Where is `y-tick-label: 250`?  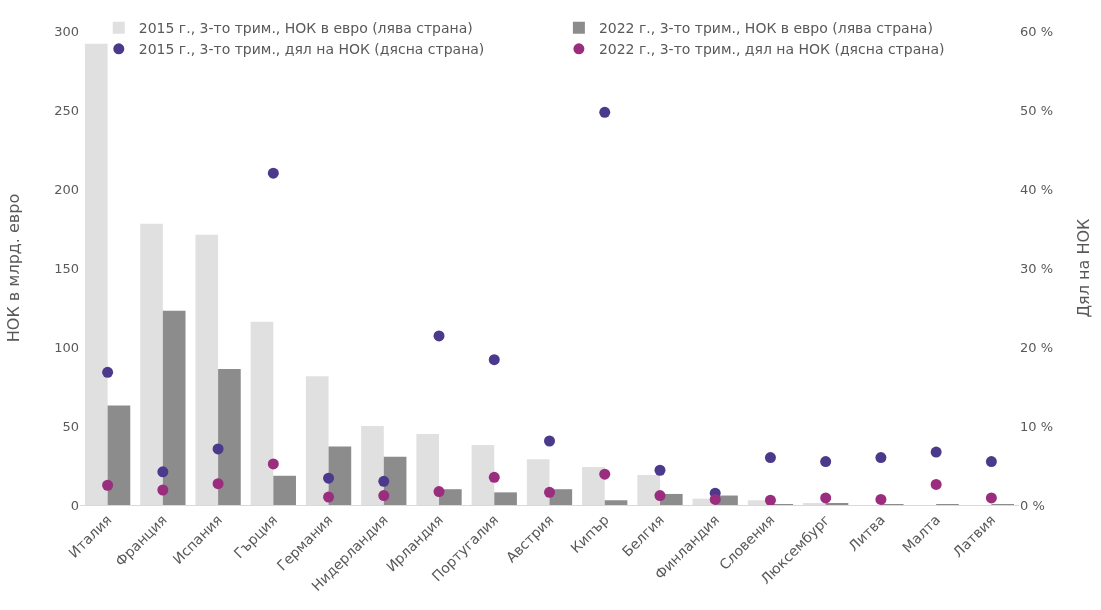
y-tick-label: 250 is located at coordinates (66, 110).